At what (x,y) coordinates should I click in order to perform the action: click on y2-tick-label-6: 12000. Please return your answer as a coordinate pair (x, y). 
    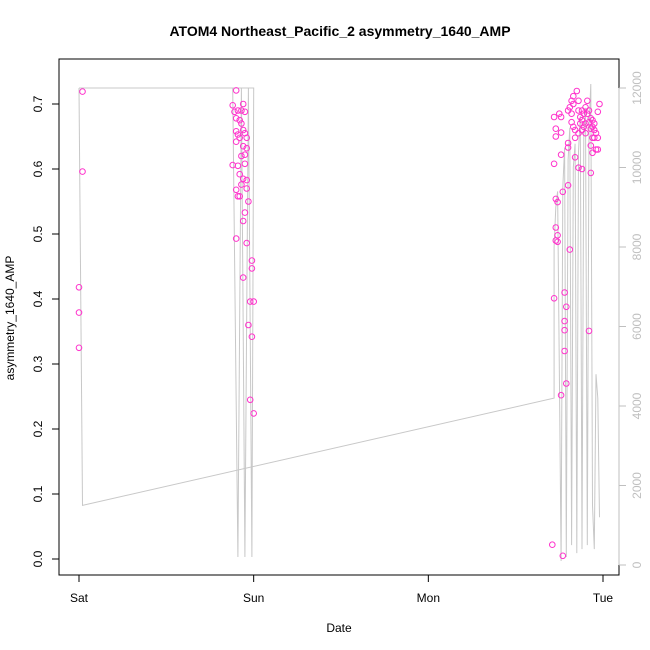
    Looking at the image, I should click on (637, 88).